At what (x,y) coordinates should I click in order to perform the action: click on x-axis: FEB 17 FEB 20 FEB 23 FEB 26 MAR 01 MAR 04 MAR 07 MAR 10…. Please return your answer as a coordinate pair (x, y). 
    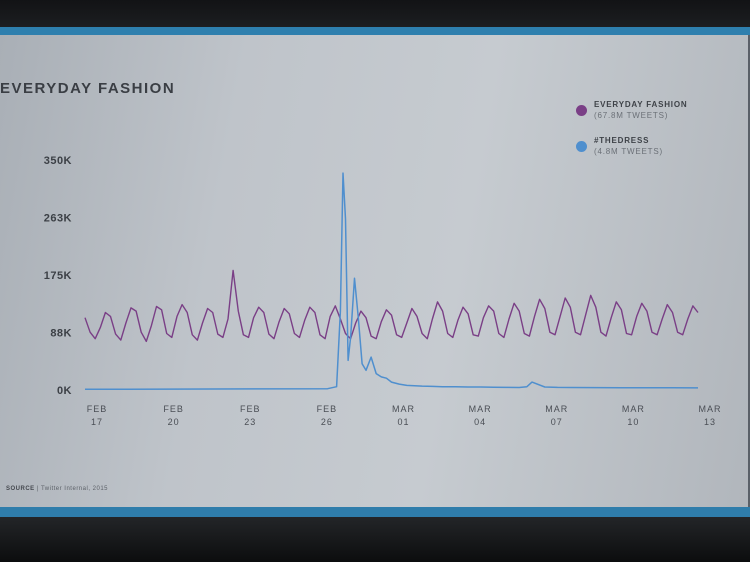
    Looking at the image, I should click on (404, 415).